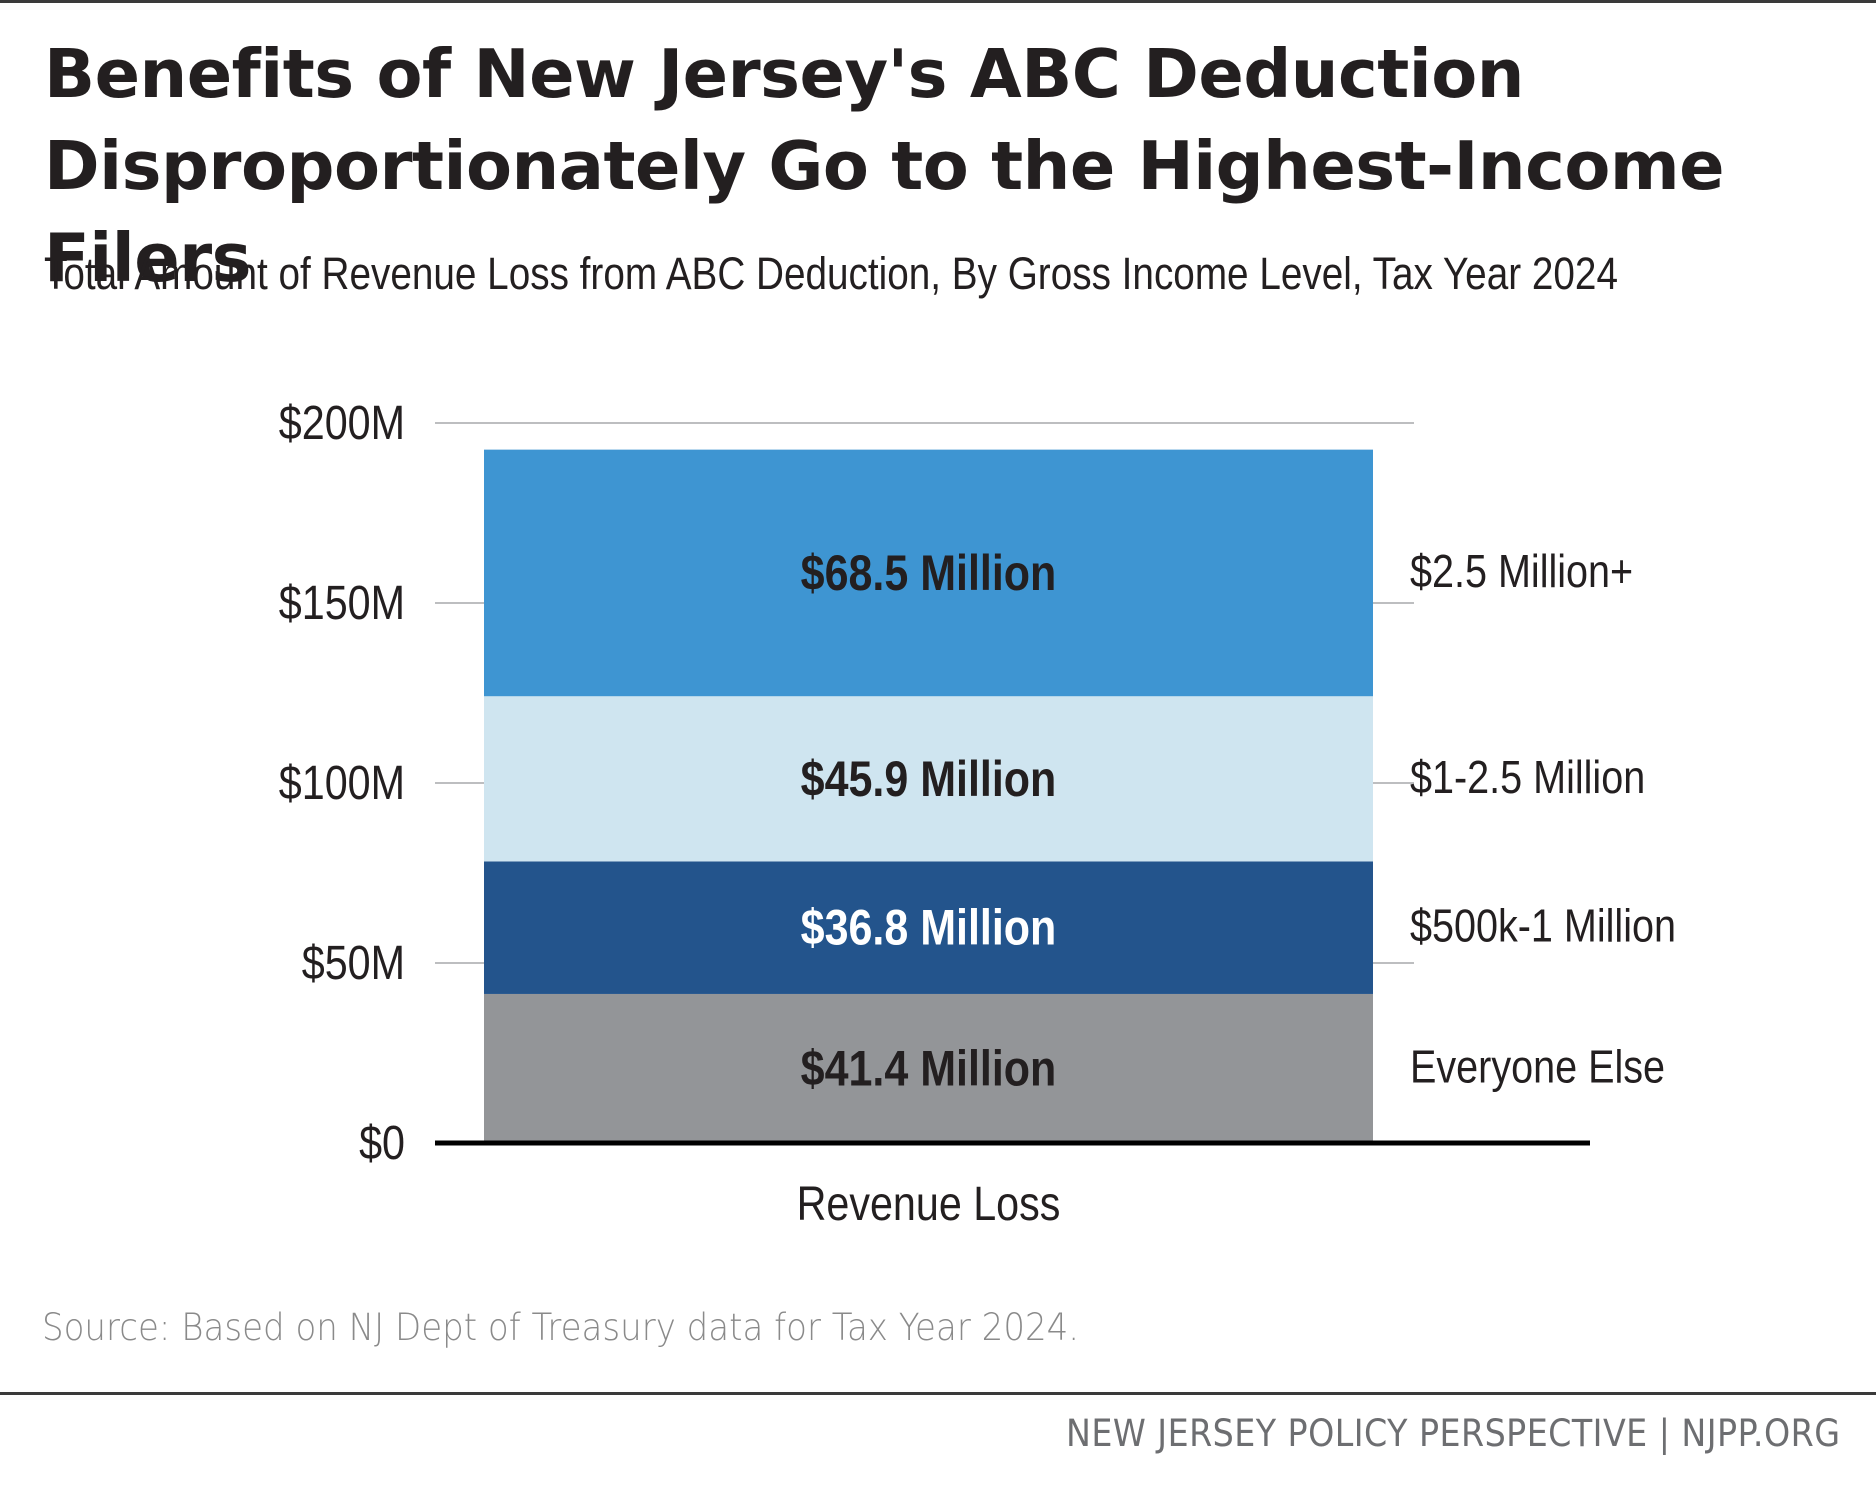 The width and height of the screenshot is (1876, 1486). I want to click on y-tick-label-50: $50M, so click(353, 963).